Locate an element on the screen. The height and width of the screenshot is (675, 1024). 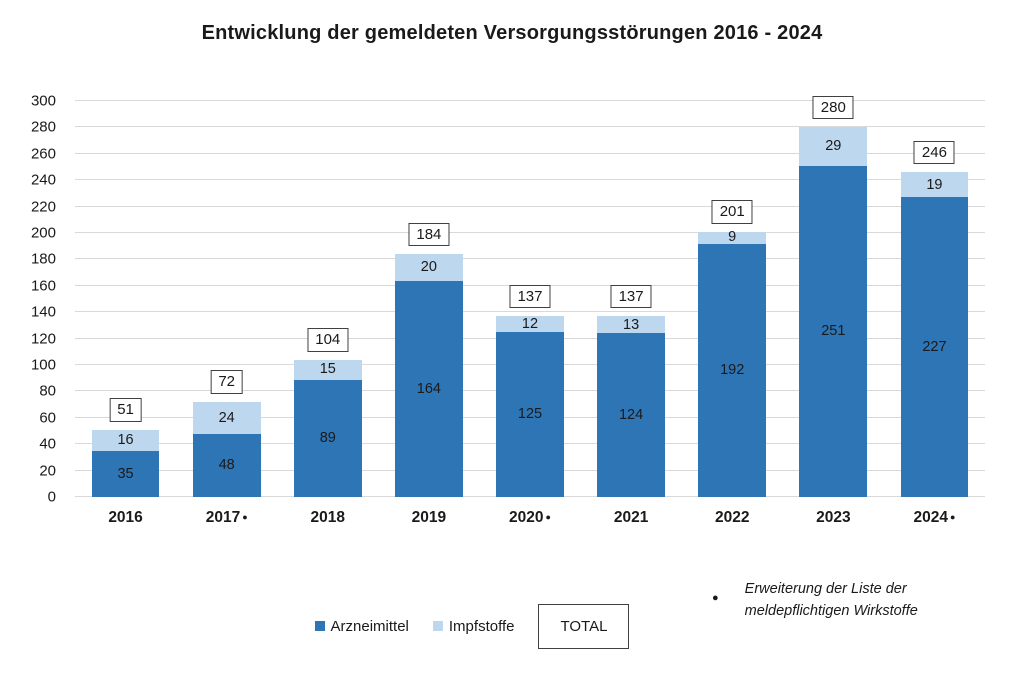
bar-group-2021: 124 13 137 is located at coordinates (631, 299).